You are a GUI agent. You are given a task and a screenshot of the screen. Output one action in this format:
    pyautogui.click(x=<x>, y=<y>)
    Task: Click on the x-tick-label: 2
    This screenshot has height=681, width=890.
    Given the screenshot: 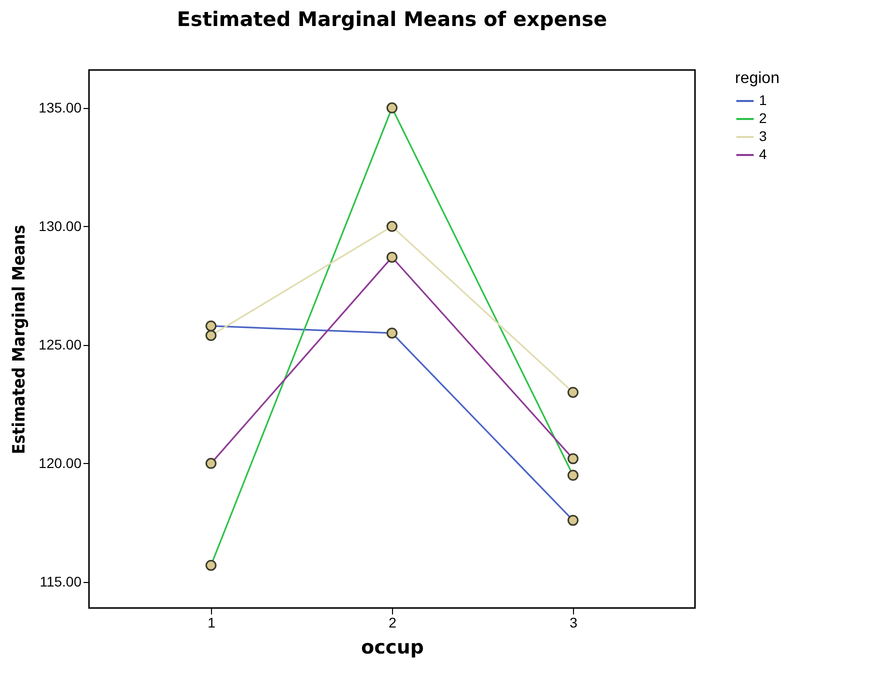 What is the action you would take?
    pyautogui.click(x=392, y=622)
    